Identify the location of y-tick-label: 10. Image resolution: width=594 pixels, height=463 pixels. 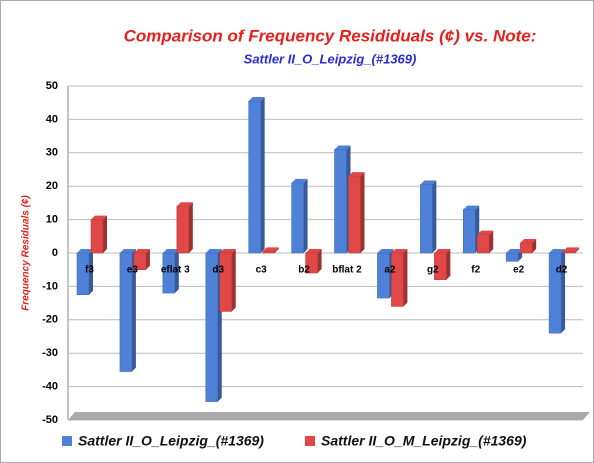
(52, 220).